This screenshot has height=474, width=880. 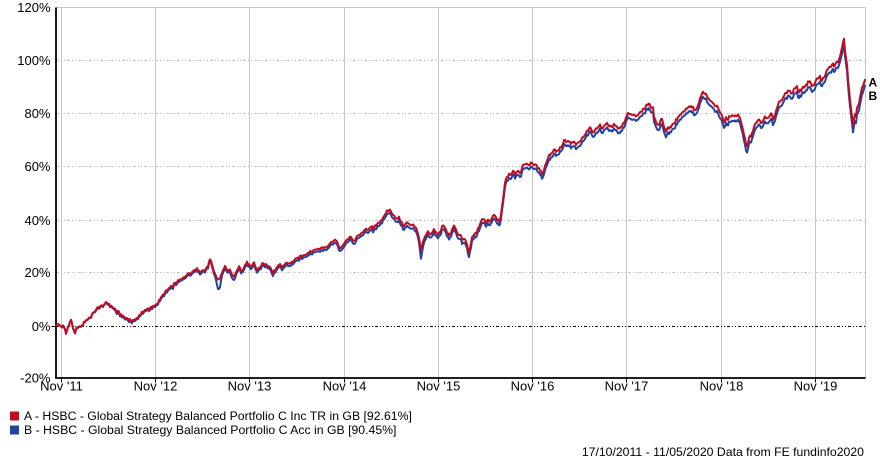 I want to click on svg-text: 120%, so click(x=34, y=7).